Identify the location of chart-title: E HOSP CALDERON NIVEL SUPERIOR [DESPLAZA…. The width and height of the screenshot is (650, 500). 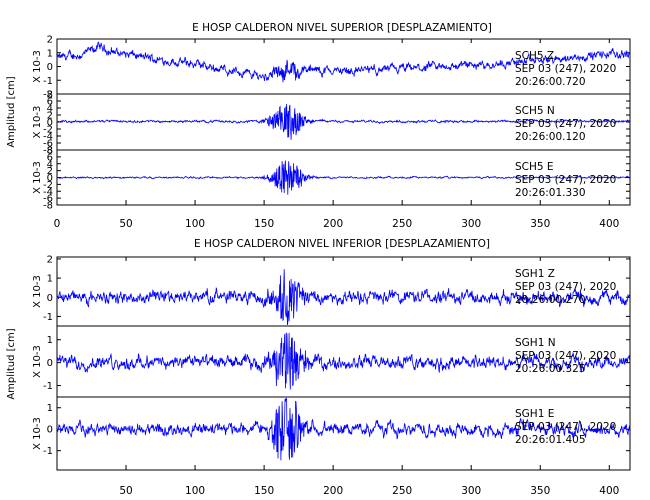
(342, 28).